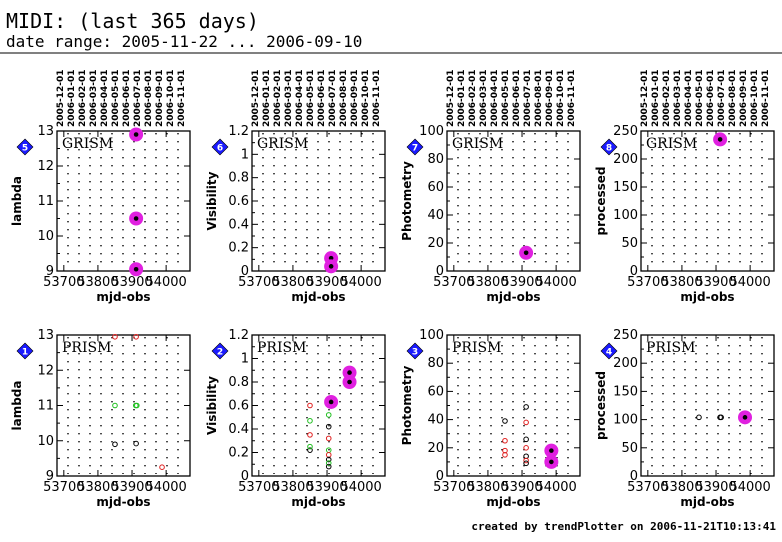 Image resolution: width=782 pixels, height=542 pixels. What do you see at coordinates (407, 405) in the screenshot?
I see `y-axis-label: Photometry` at bounding box center [407, 405].